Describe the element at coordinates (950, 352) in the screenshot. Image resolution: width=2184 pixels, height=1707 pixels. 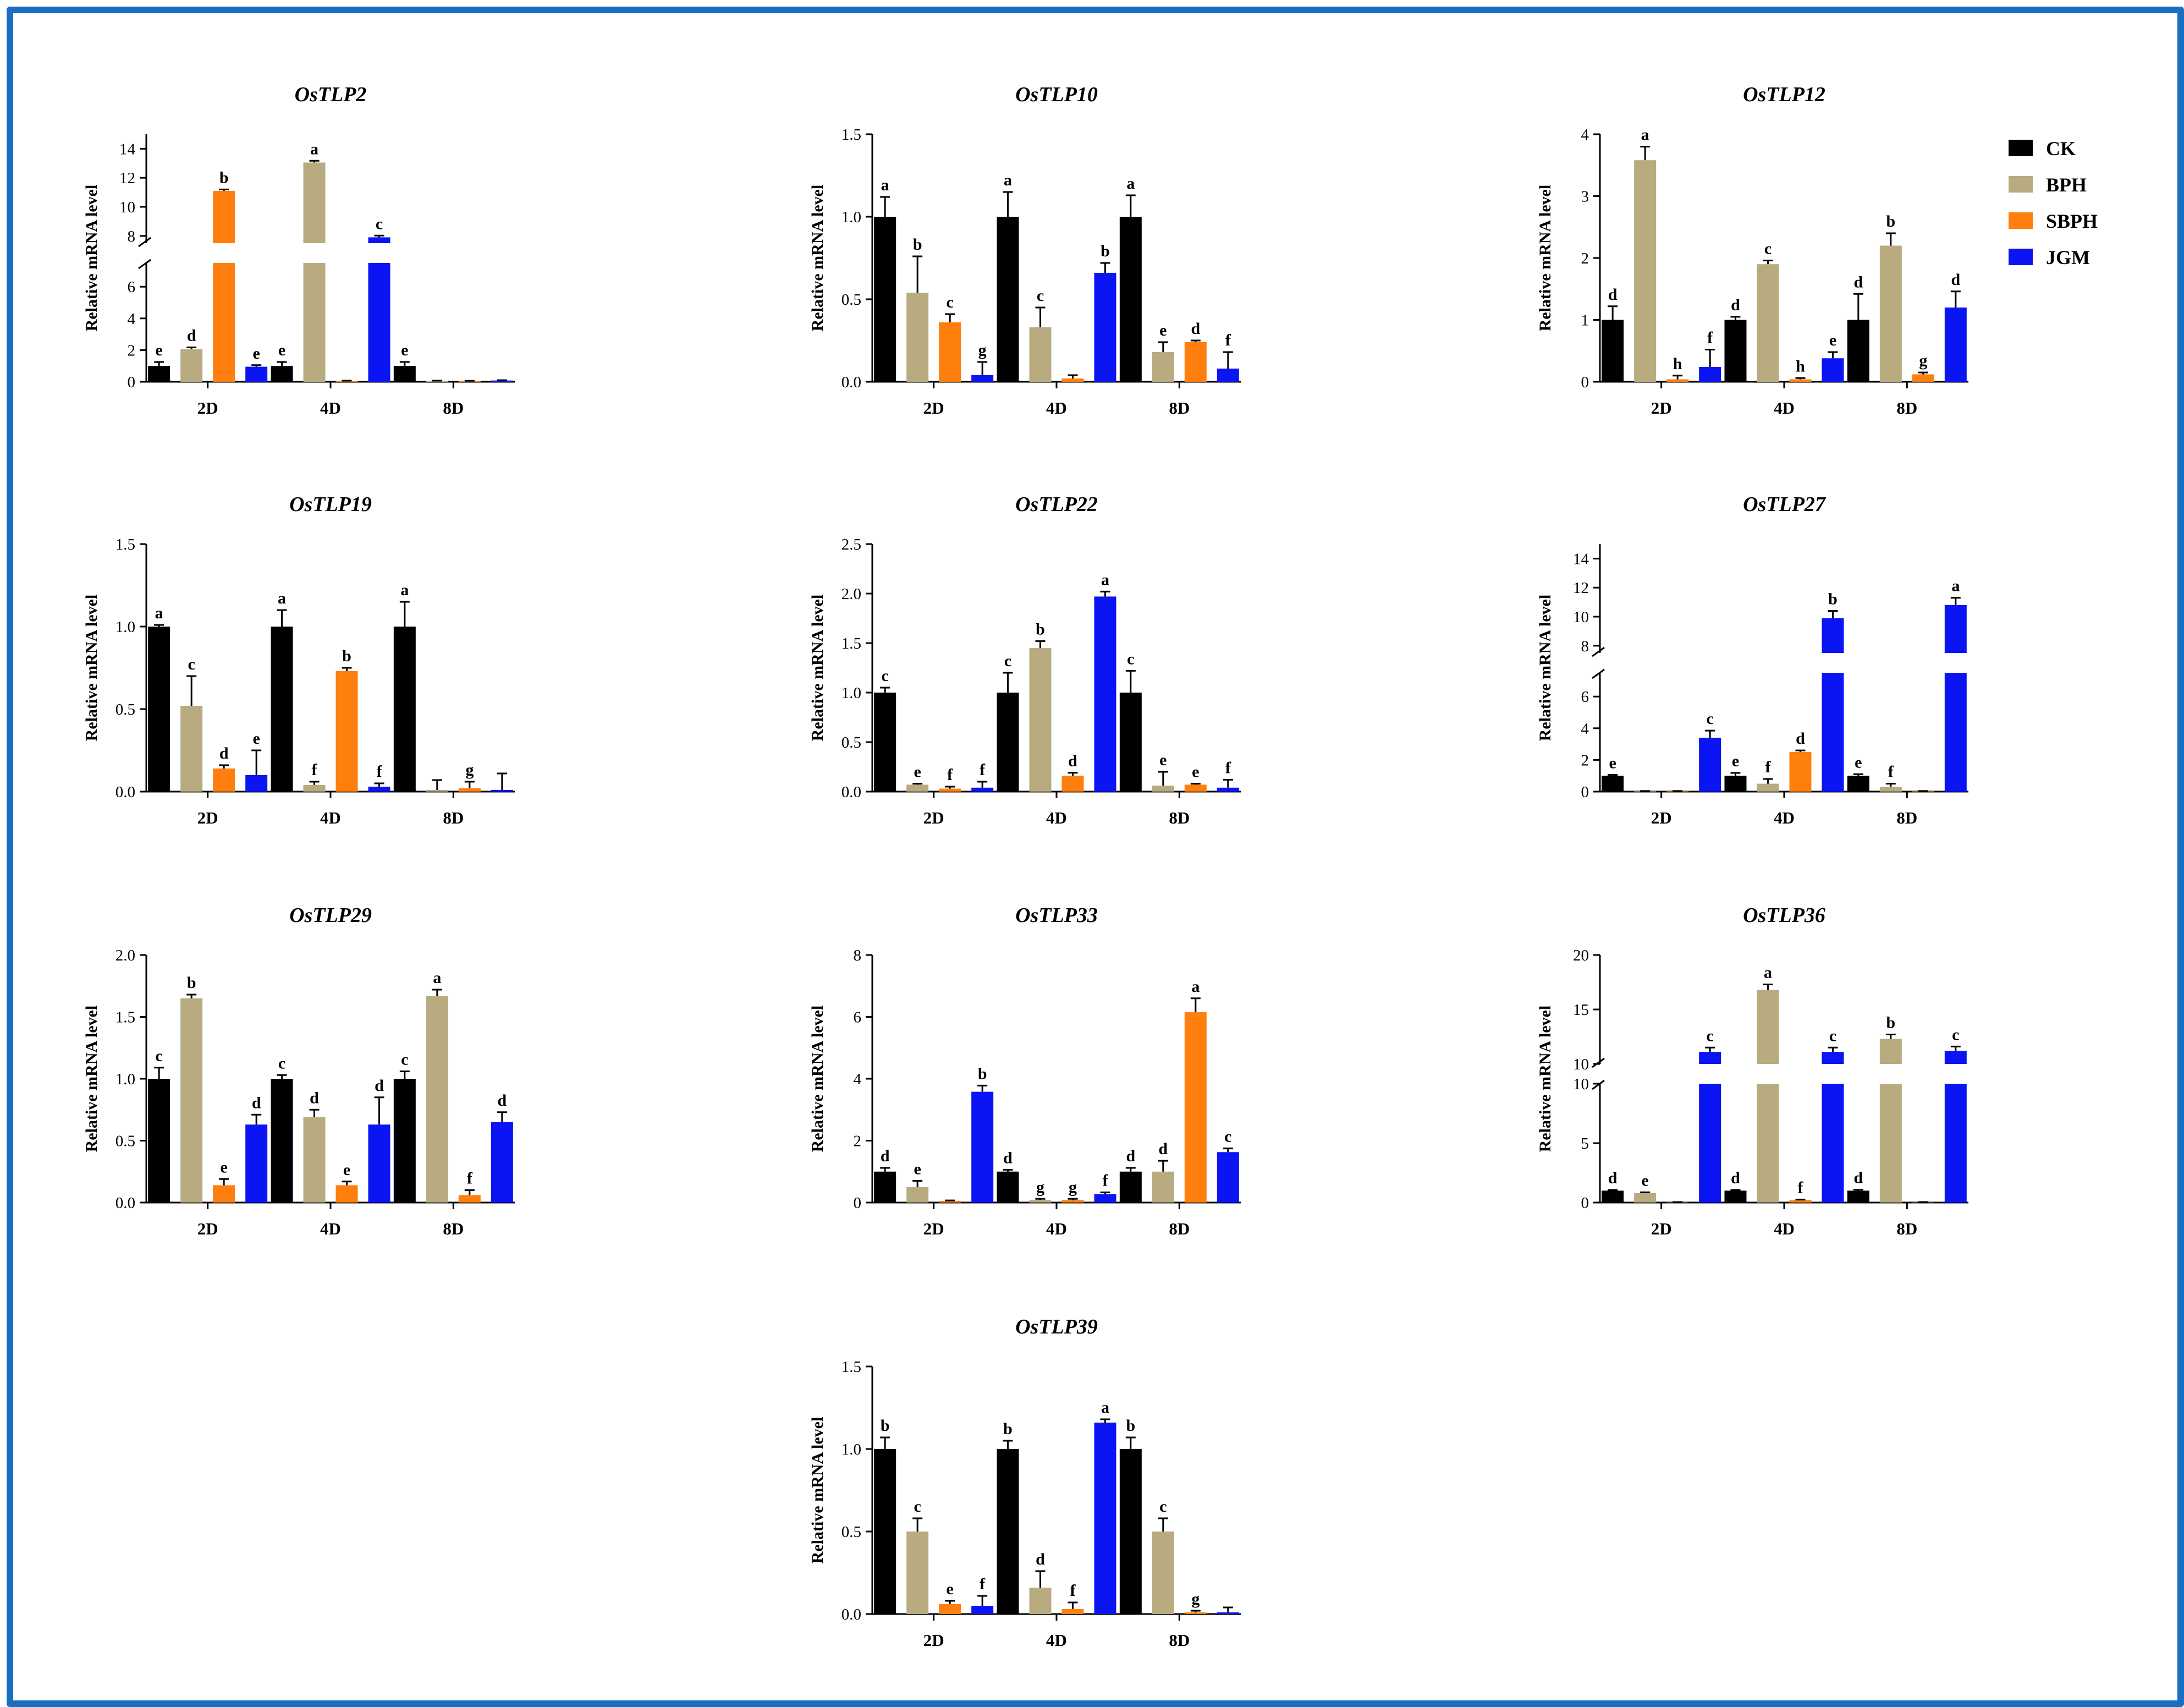
I see `bar-sbph-2d` at that location.